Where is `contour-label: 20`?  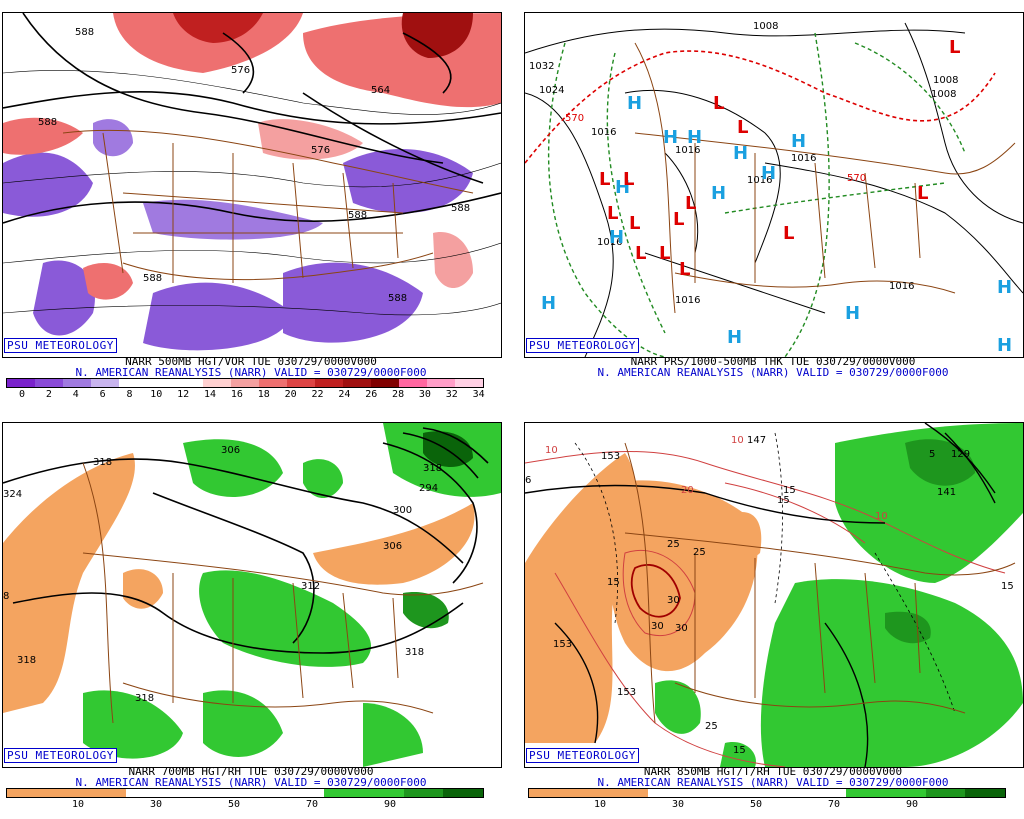
contour-label: 20 is located at coordinates (687, 490).